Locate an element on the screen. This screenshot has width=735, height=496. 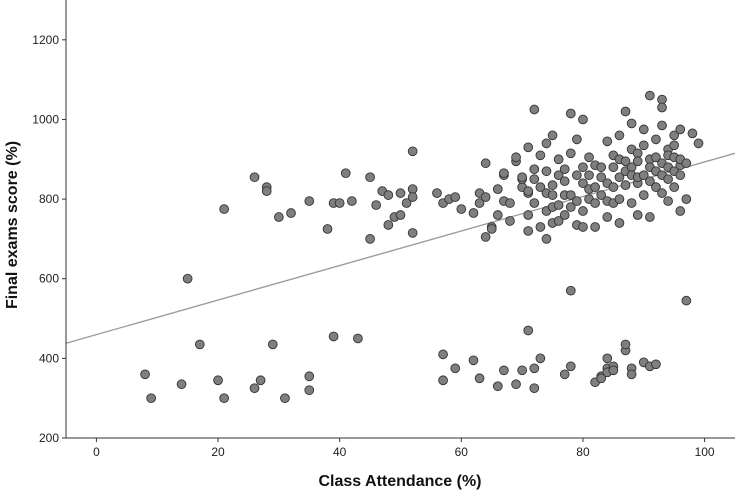
y-tick-label: 1000 is located at coordinates (45, 119).